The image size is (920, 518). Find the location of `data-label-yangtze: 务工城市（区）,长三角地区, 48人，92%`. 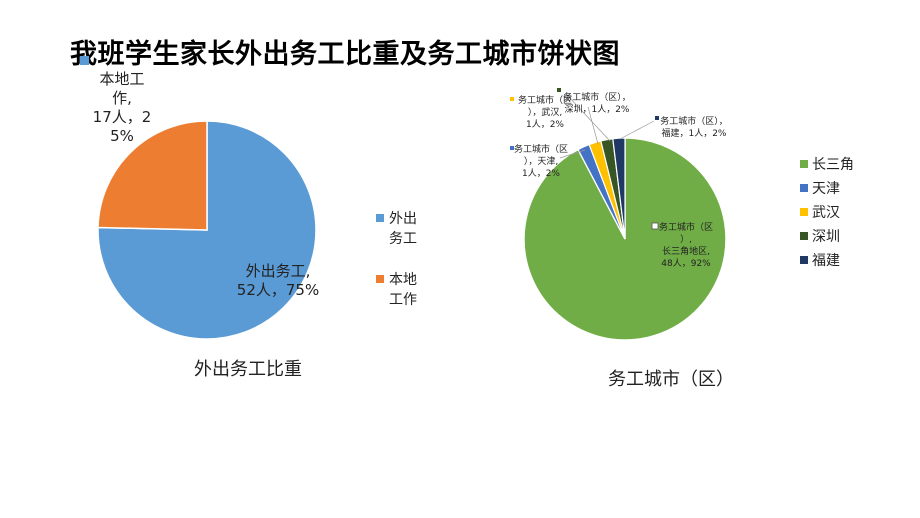

data-label-yangtze: 务工城市（区）,长三角地区, 48人，92% is located at coordinates (686, 245).